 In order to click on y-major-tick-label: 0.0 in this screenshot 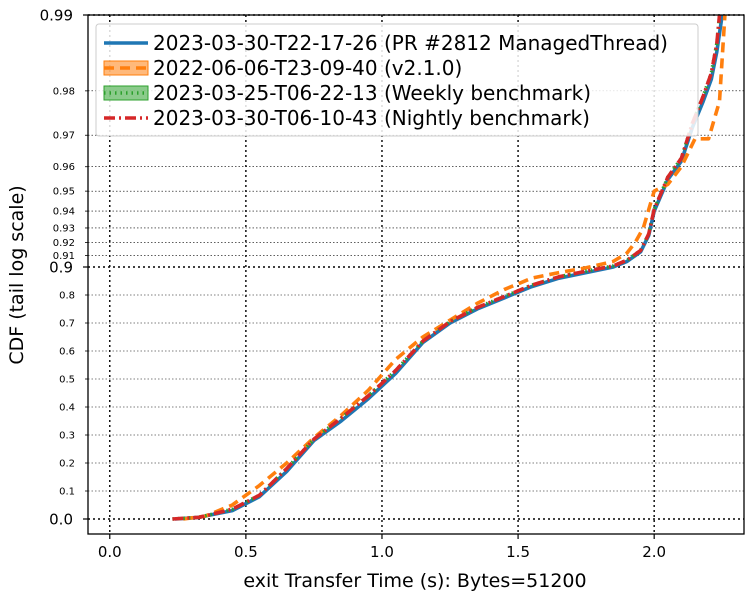, I will do `click(61, 520)`.